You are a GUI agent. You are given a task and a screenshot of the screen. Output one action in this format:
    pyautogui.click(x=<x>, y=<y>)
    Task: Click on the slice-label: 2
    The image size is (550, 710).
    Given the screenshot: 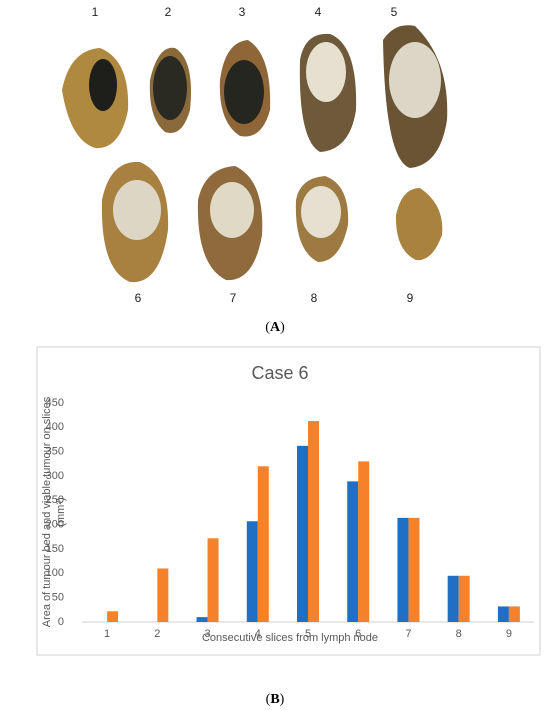 What is the action you would take?
    pyautogui.click(x=168, y=12)
    